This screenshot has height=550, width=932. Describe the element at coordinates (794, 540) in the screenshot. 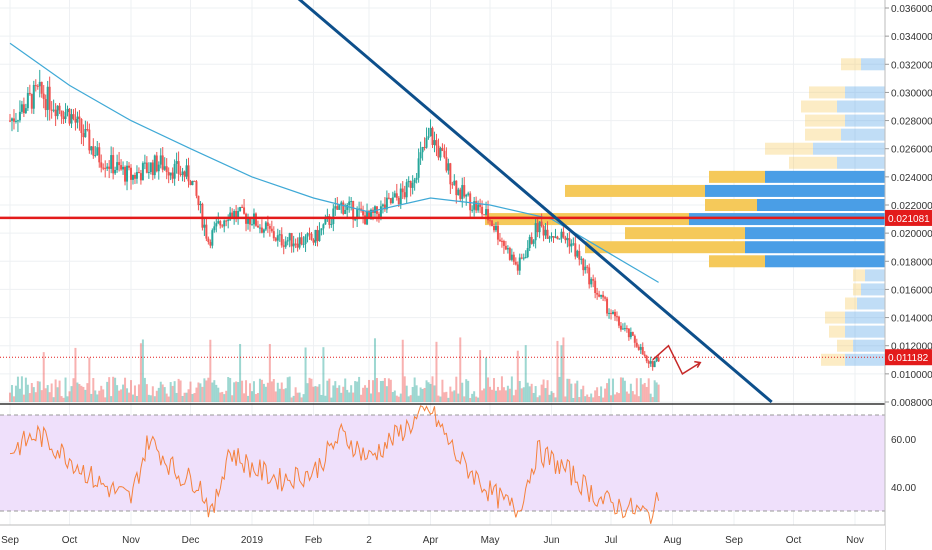

I see `time-tick-label: Oct` at that location.